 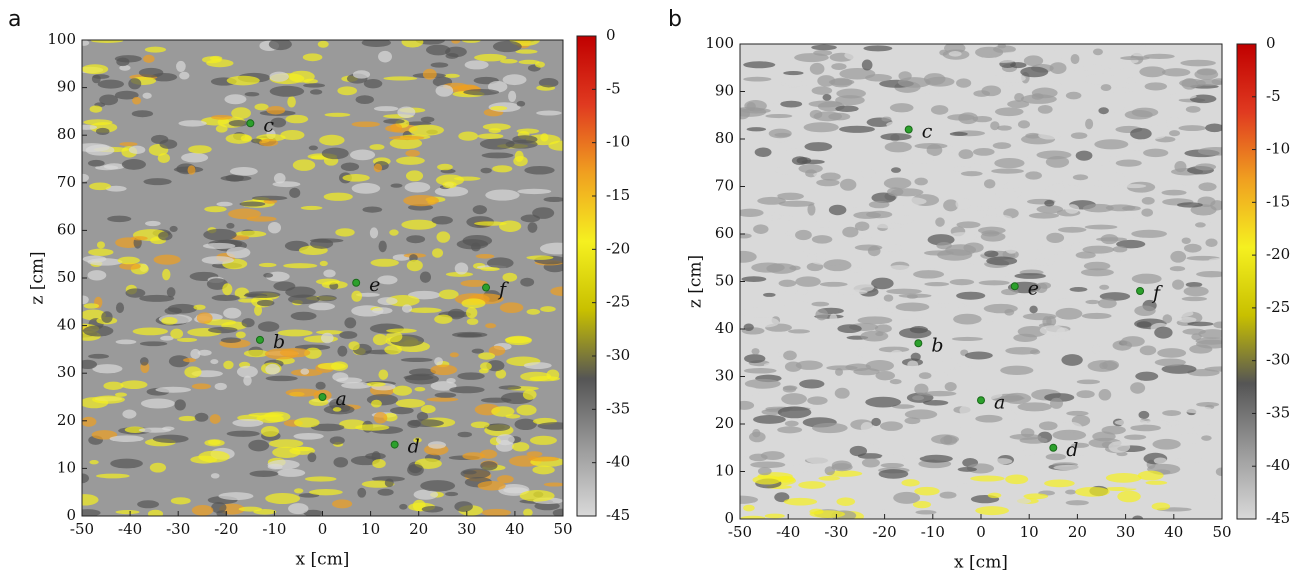 I want to click on x-tick-label: -20, so click(x=885, y=532).